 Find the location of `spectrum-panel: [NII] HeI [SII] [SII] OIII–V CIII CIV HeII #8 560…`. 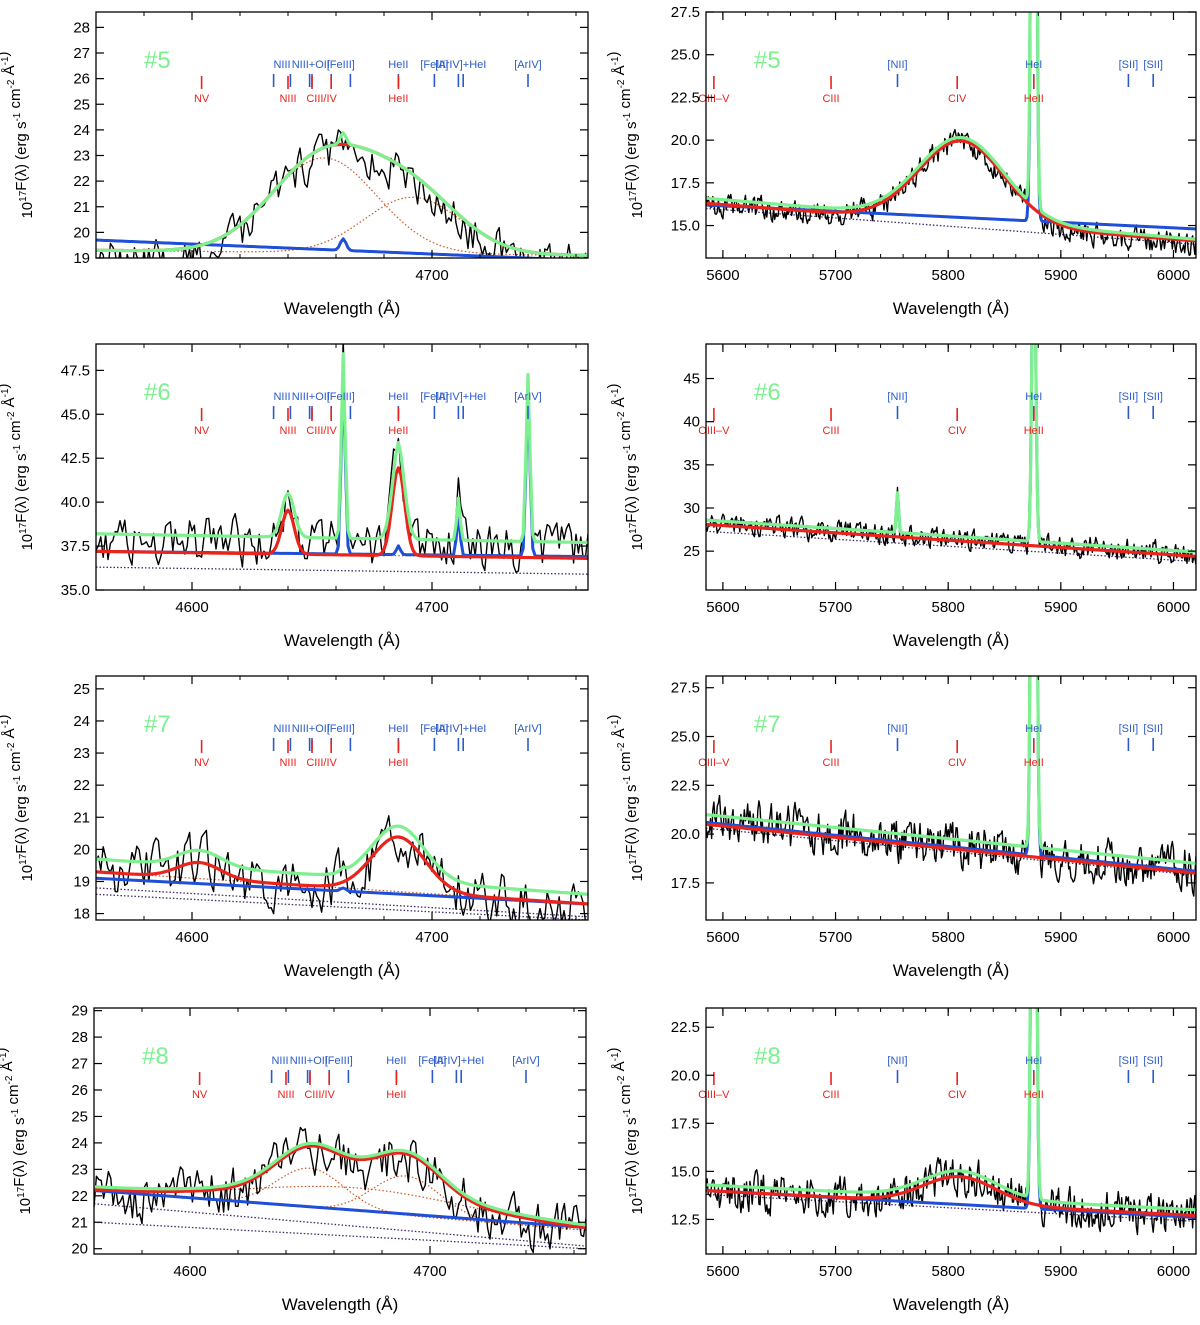

spectrum-panel: [NII] HeI [SII] [SII] OIII–V CIII CIV HeII #8 560… is located at coordinates (901, 1160).